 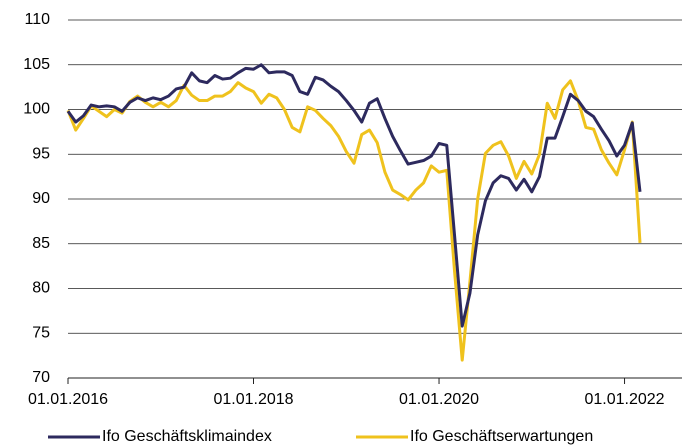 I want to click on y-tick-label: 100, so click(x=36, y=109).